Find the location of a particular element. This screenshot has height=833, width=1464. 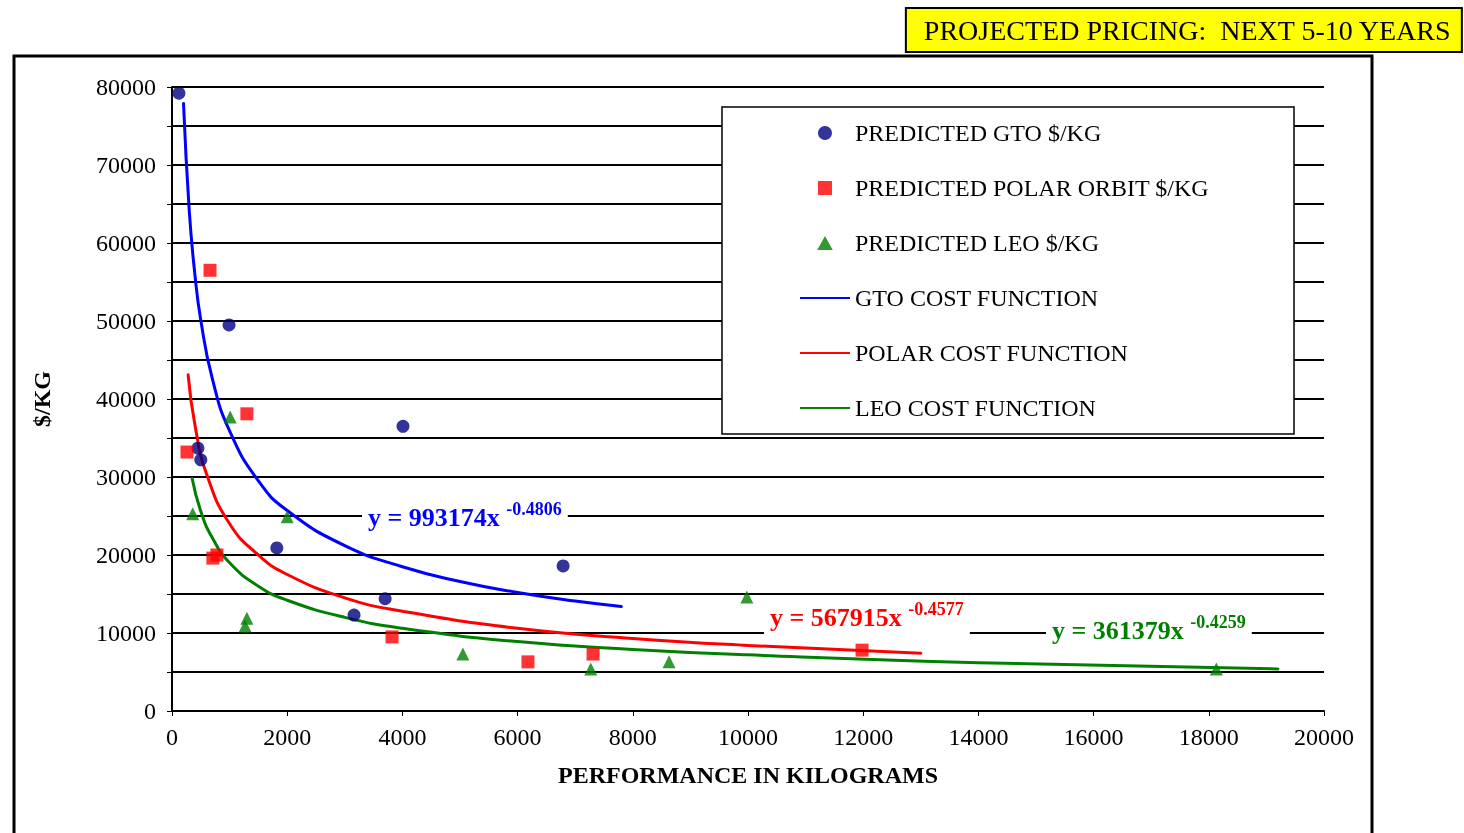

x-tick-label: 14000 is located at coordinates (978, 737).